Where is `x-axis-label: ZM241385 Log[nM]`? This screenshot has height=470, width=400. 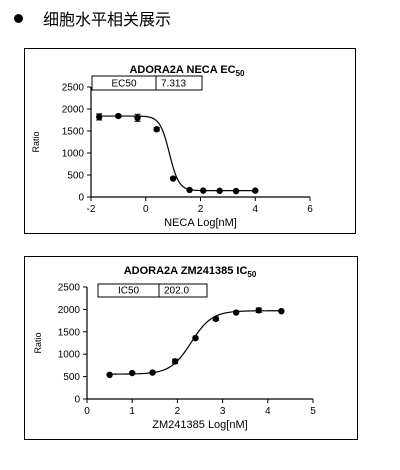
x-axis-label: ZM241385 Log[nM] is located at coordinates (199, 425).